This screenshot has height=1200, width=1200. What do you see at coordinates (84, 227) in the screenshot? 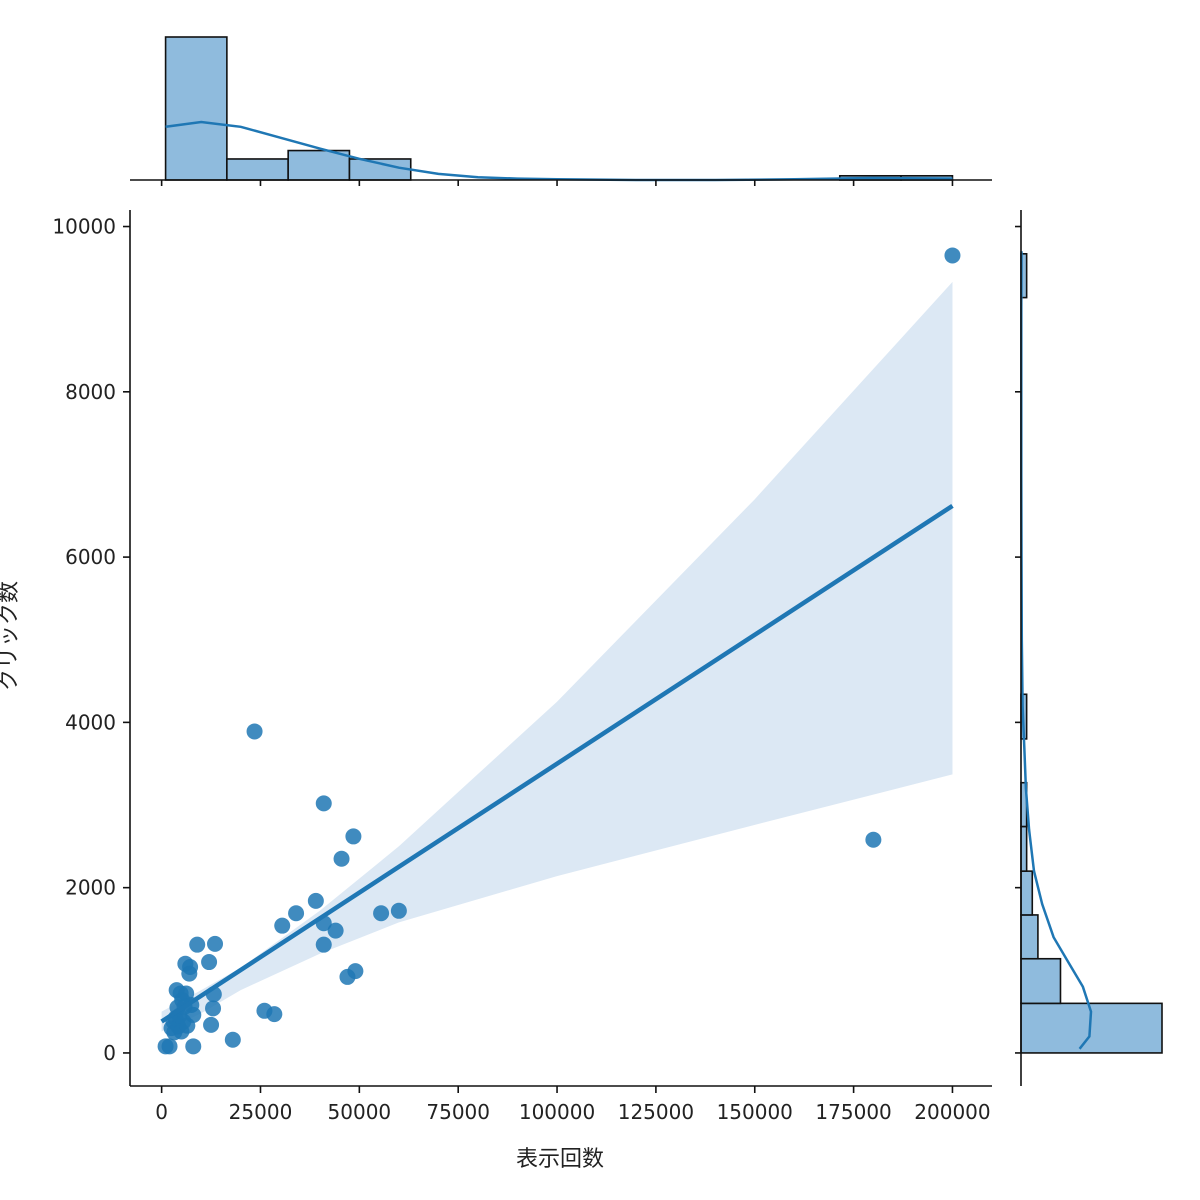
I see `y-tick-label: 10000` at bounding box center [84, 227].